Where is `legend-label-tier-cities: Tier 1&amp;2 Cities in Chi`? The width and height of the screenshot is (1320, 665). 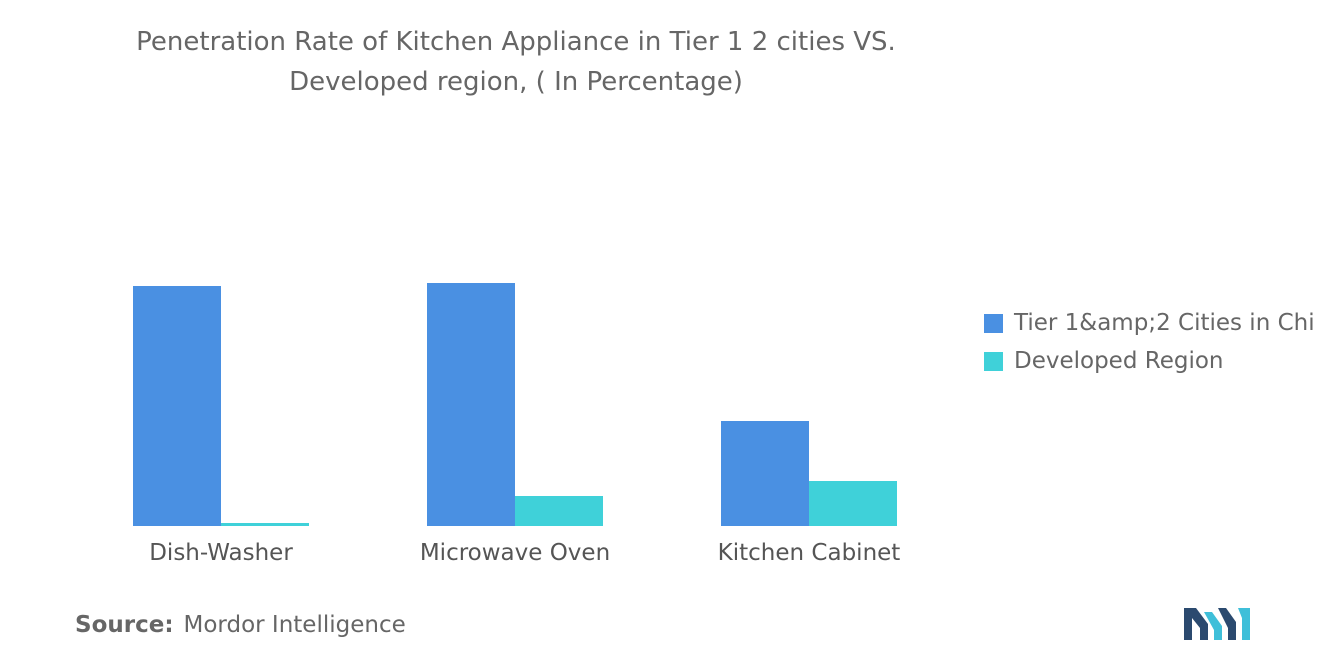 legend-label-tier-cities: Tier 1&amp;2 Cities in Chi is located at coordinates (1164, 323).